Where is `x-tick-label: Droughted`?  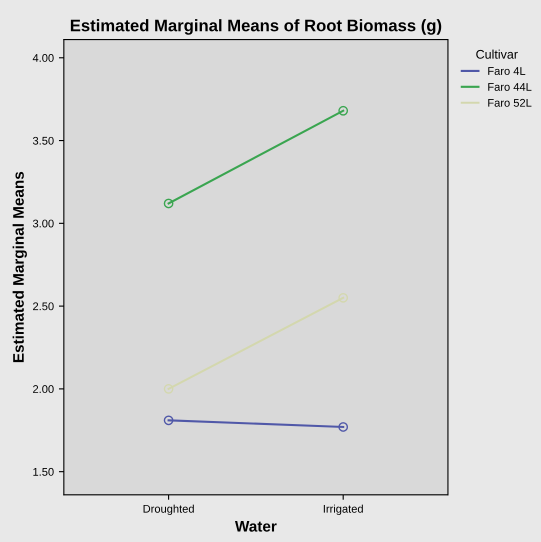
x-tick-label: Droughted is located at coordinates (169, 509).